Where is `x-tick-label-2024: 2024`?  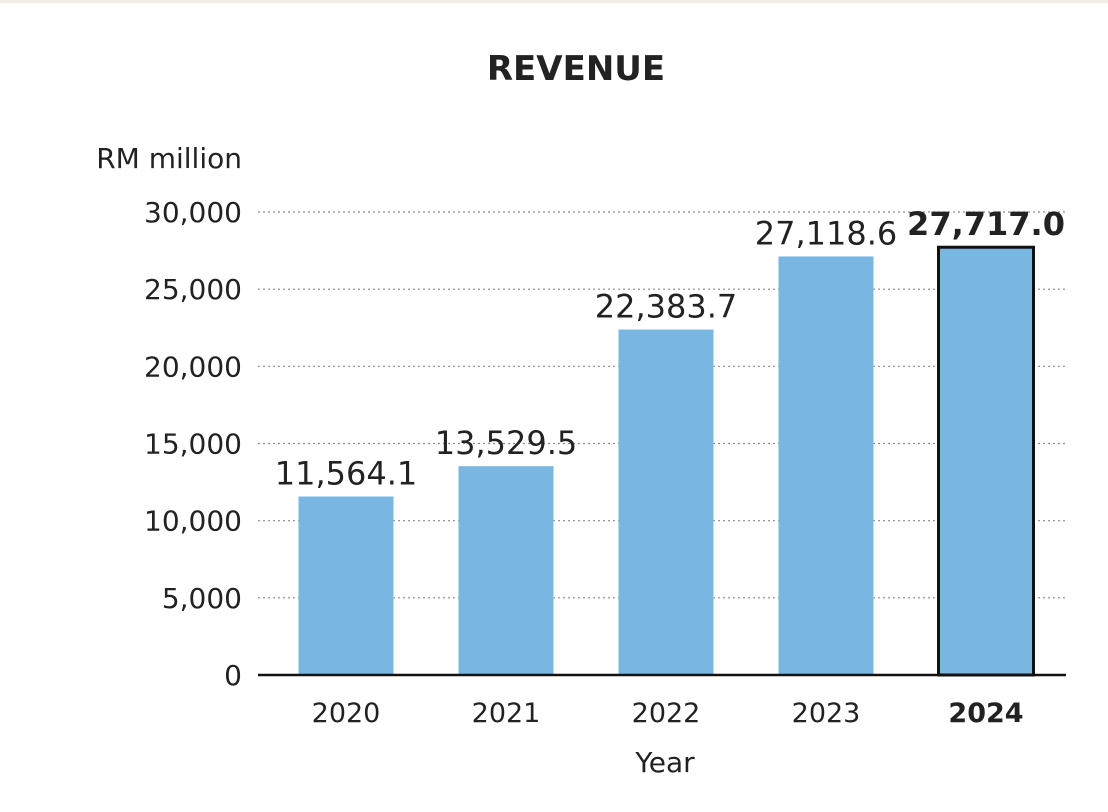
x-tick-label-2024: 2024 is located at coordinates (985, 713).